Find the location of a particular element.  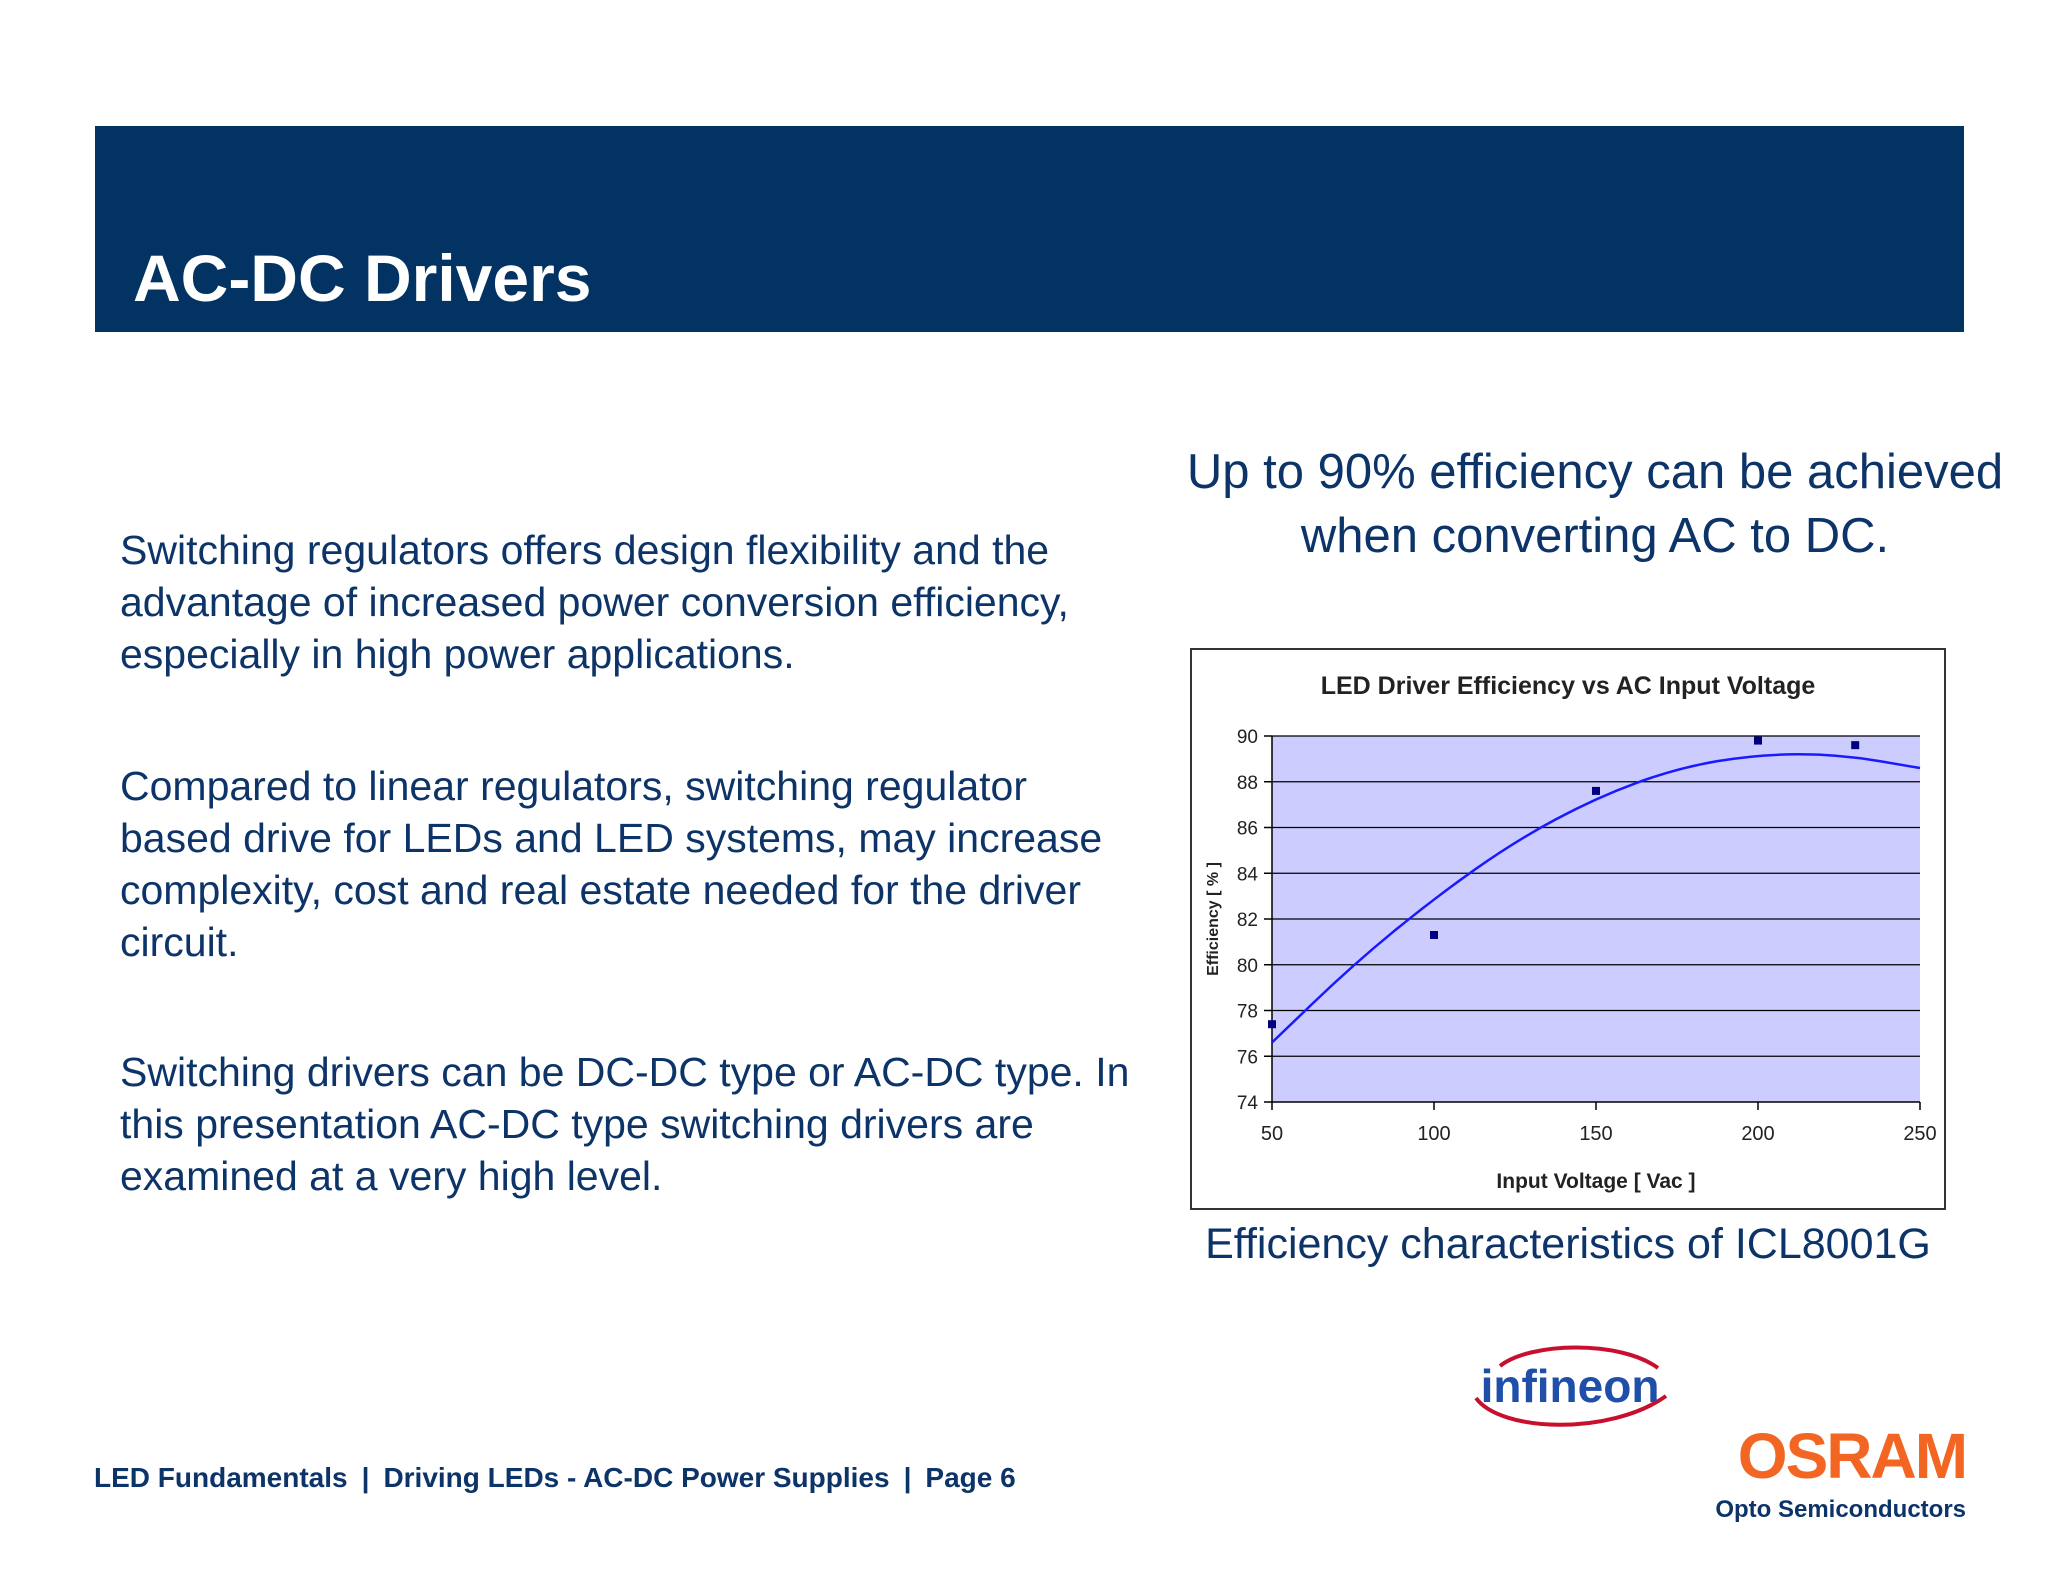

y-tick-label: 76 is located at coordinates (1247, 1057).